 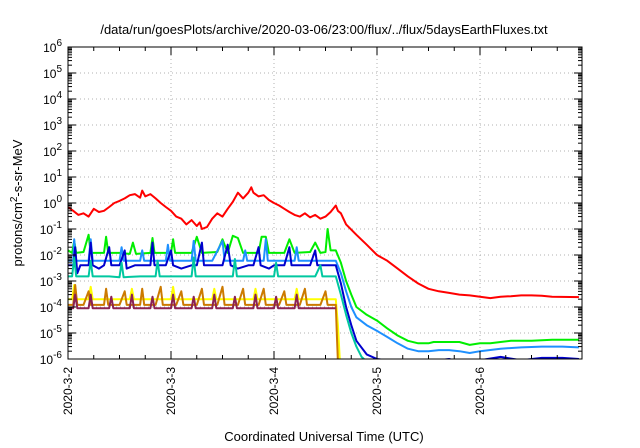 I want to click on y-tick-exp: -6, so click(x=57, y=355).